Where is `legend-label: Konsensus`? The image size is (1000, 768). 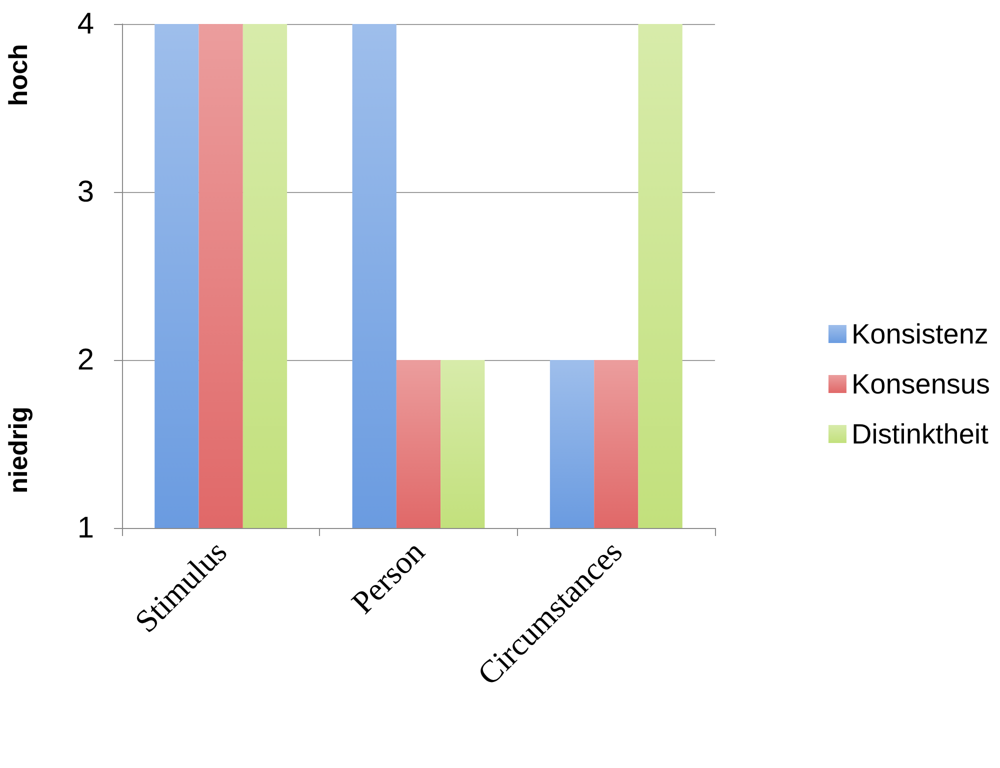
legend-label: Konsensus is located at coordinates (920, 384).